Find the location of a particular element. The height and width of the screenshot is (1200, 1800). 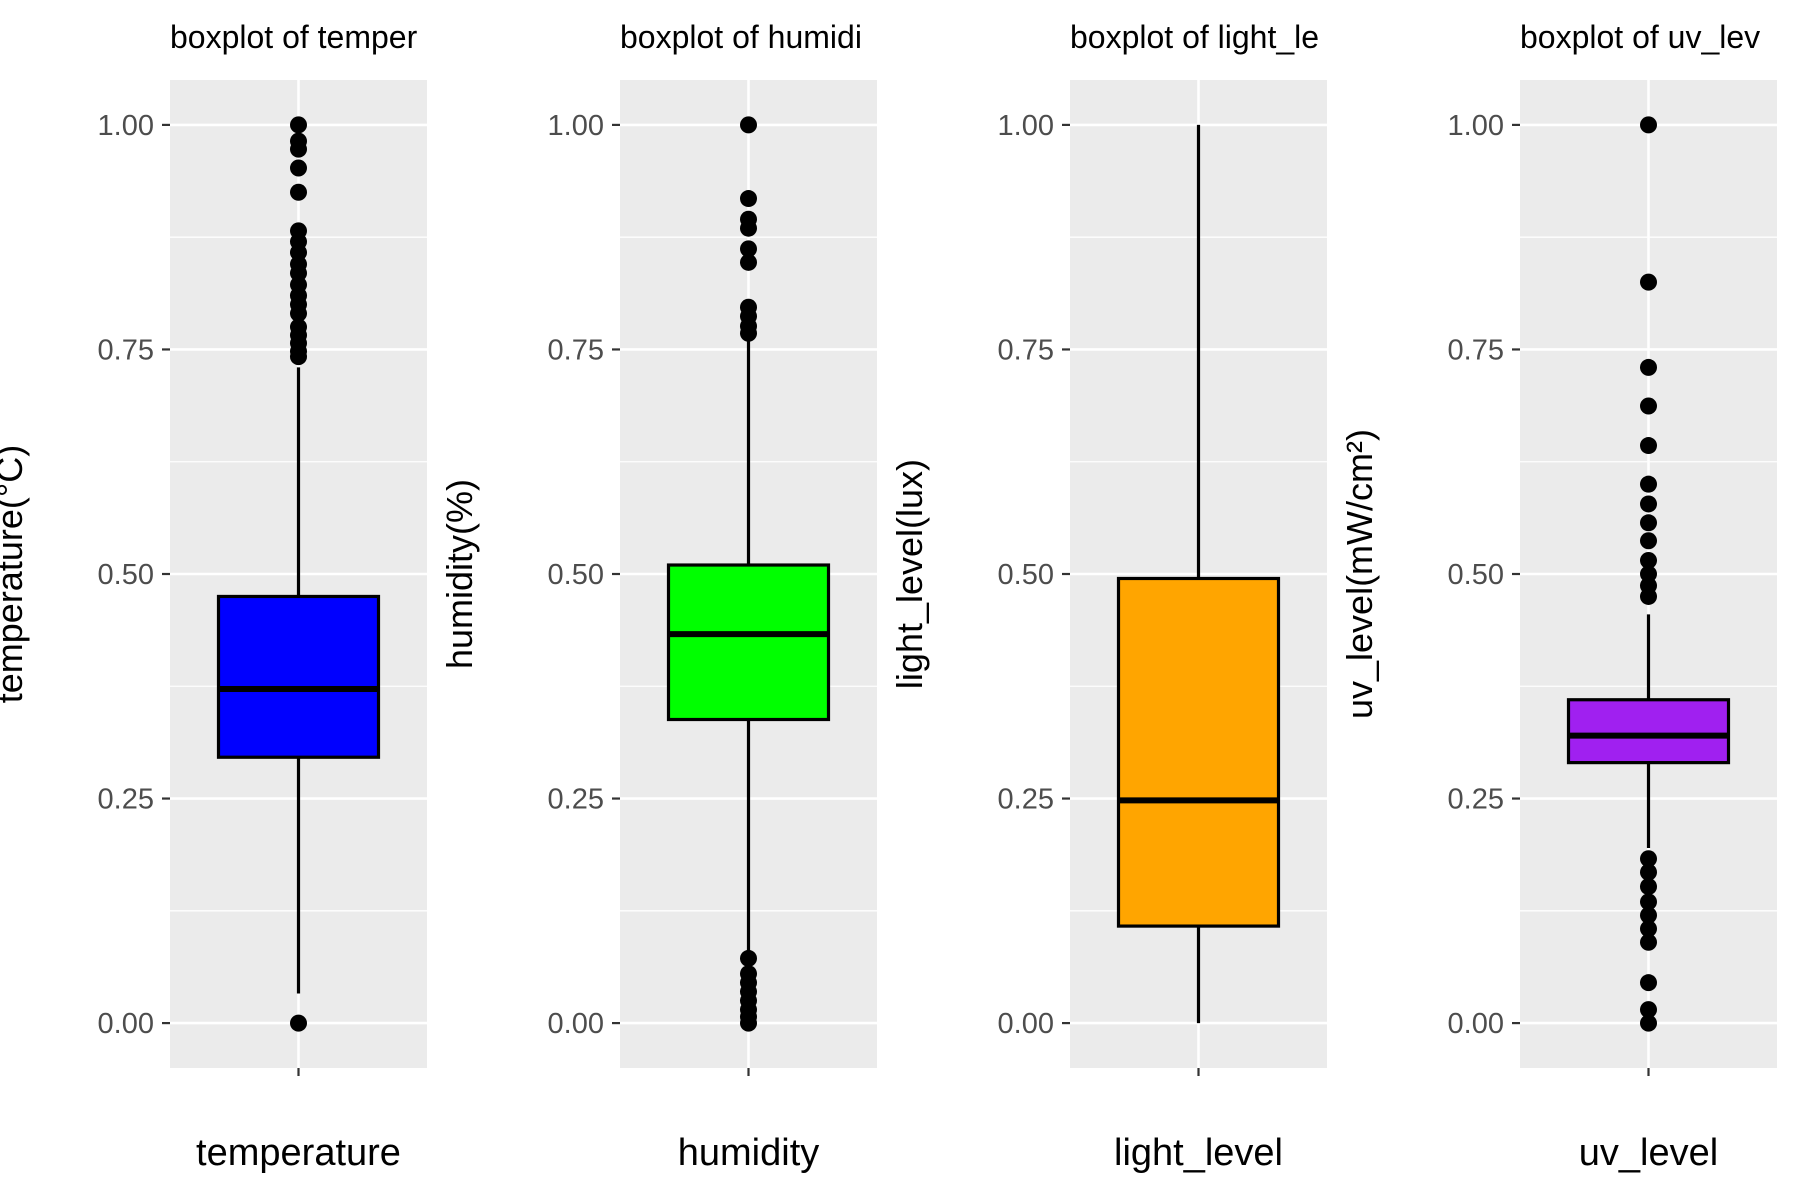

panel-title: boxplot of light_le is located at coordinates (1194, 37).